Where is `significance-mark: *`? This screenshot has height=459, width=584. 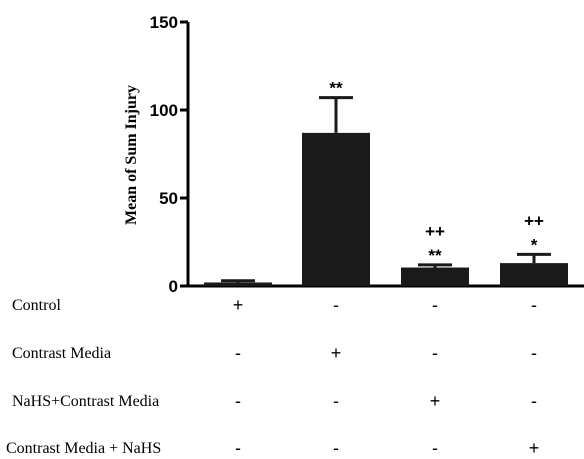 significance-mark: * is located at coordinates (534, 244).